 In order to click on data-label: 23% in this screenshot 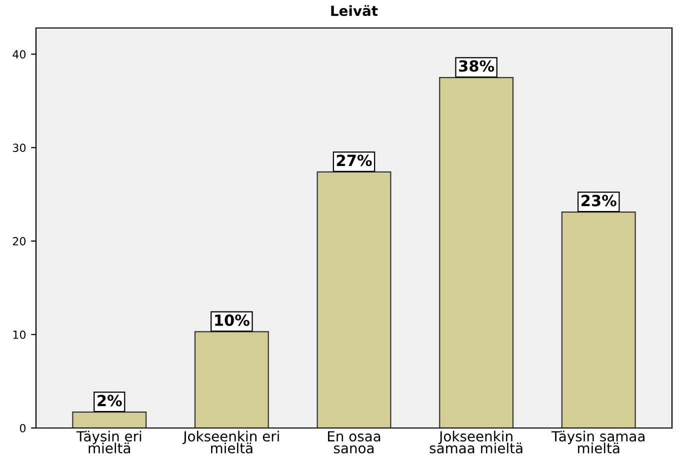, I will do `click(599, 200)`.